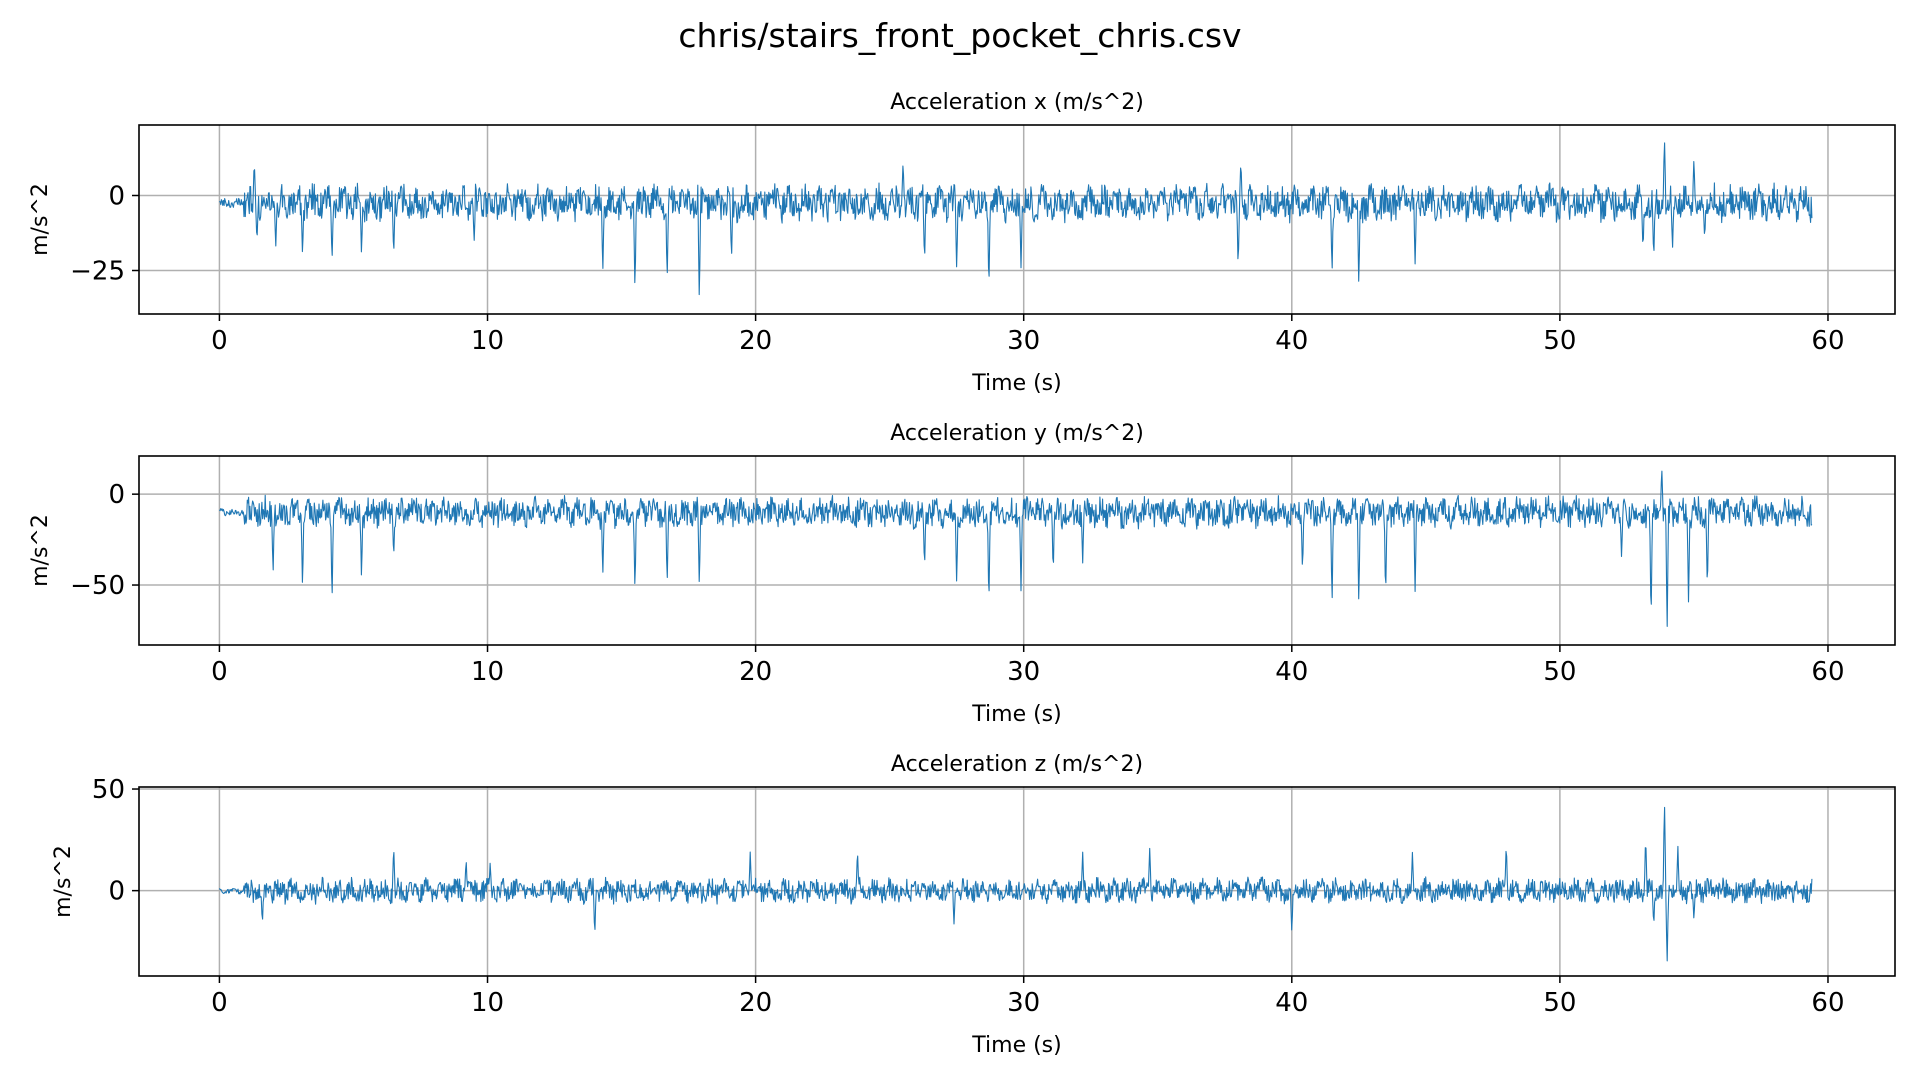  I want to click on figure-title: chris/stairs_front_pocket_chris.csv, so click(959, 35).